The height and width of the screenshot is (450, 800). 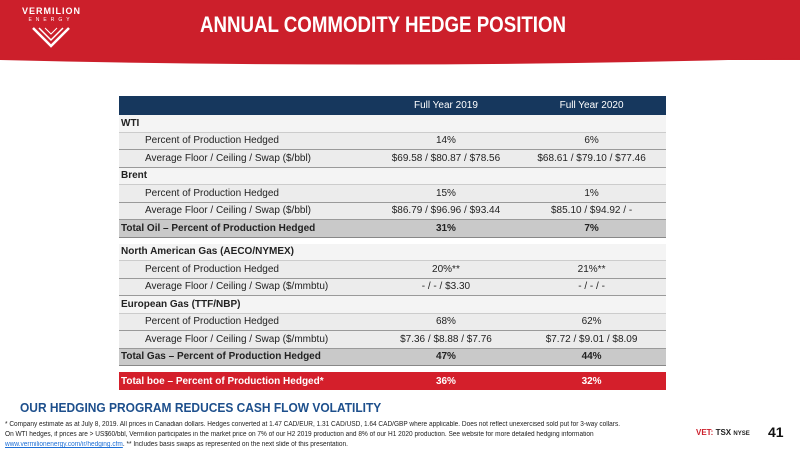 What do you see at coordinates (446, 269) in the screenshot?
I see `row-value-2019: 20%**` at bounding box center [446, 269].